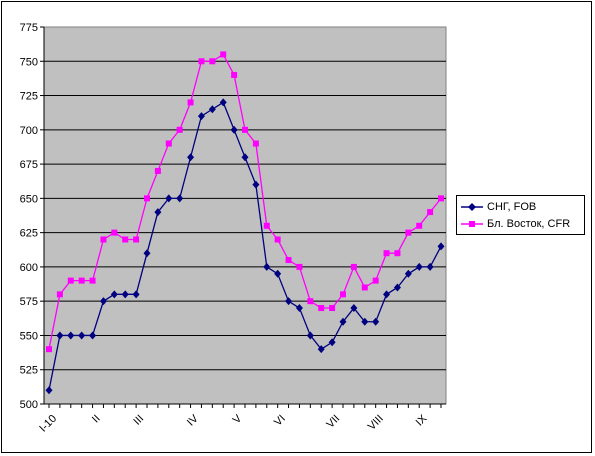 This screenshot has height=456, width=595. Describe the element at coordinates (29, 268) in the screenshot. I see `y-tick-label: 600` at that location.